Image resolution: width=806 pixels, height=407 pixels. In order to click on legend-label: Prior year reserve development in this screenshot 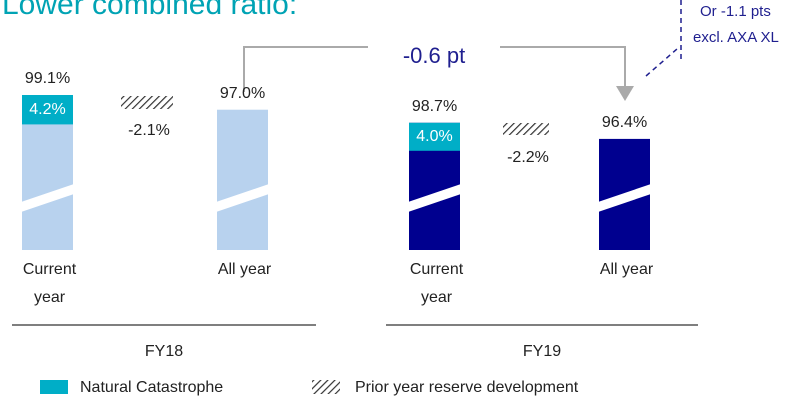, I will do `click(467, 387)`.